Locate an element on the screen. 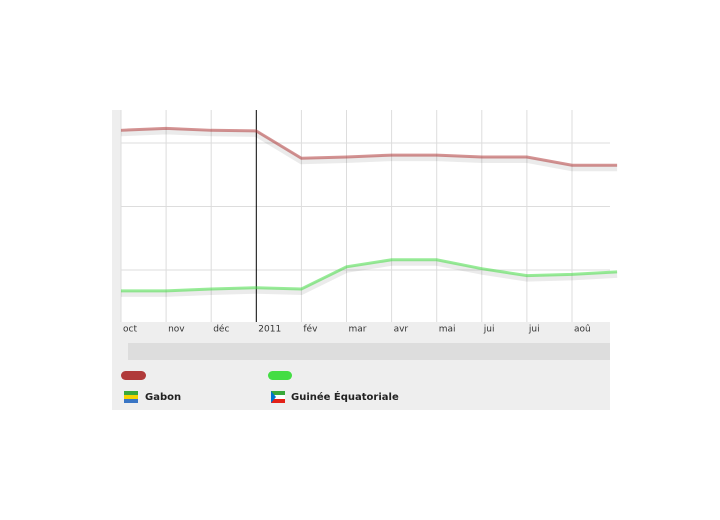 The width and height of the screenshot is (720, 520). x-tick-label: déc is located at coordinates (221, 329).